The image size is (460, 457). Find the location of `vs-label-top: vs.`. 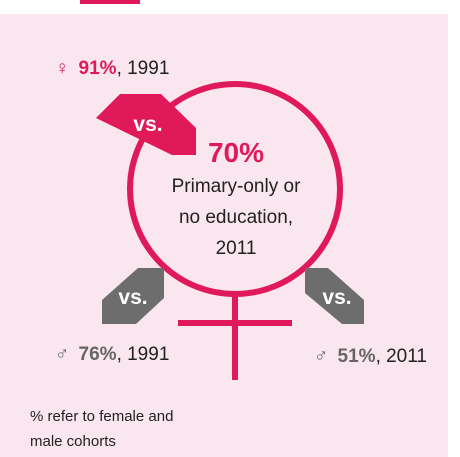

vs-label-top: vs. is located at coordinates (147, 124).